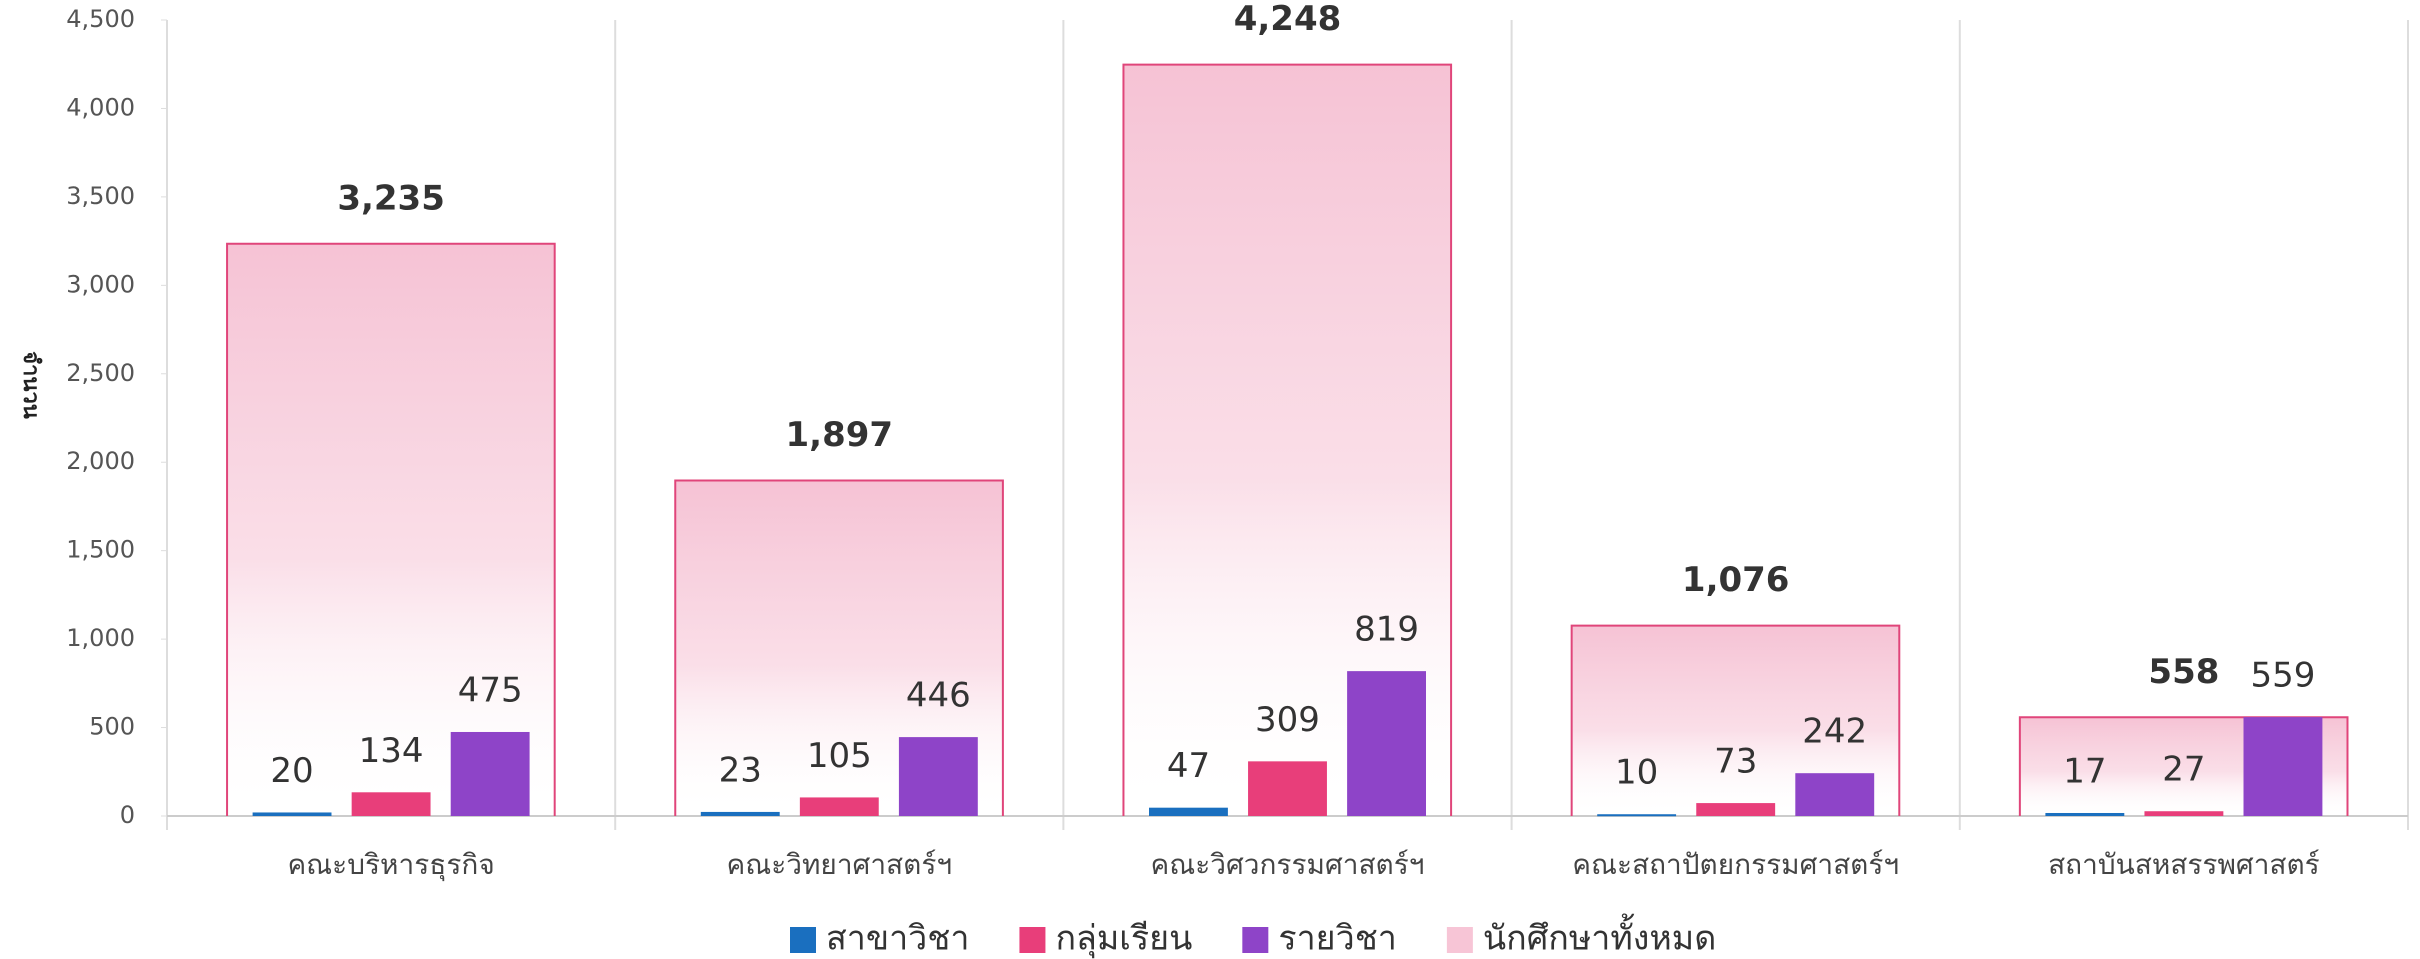 The height and width of the screenshot is (959, 2420). What do you see at coordinates (840, 435) in the screenshot?
I see `data-label-total: 1,897` at bounding box center [840, 435].